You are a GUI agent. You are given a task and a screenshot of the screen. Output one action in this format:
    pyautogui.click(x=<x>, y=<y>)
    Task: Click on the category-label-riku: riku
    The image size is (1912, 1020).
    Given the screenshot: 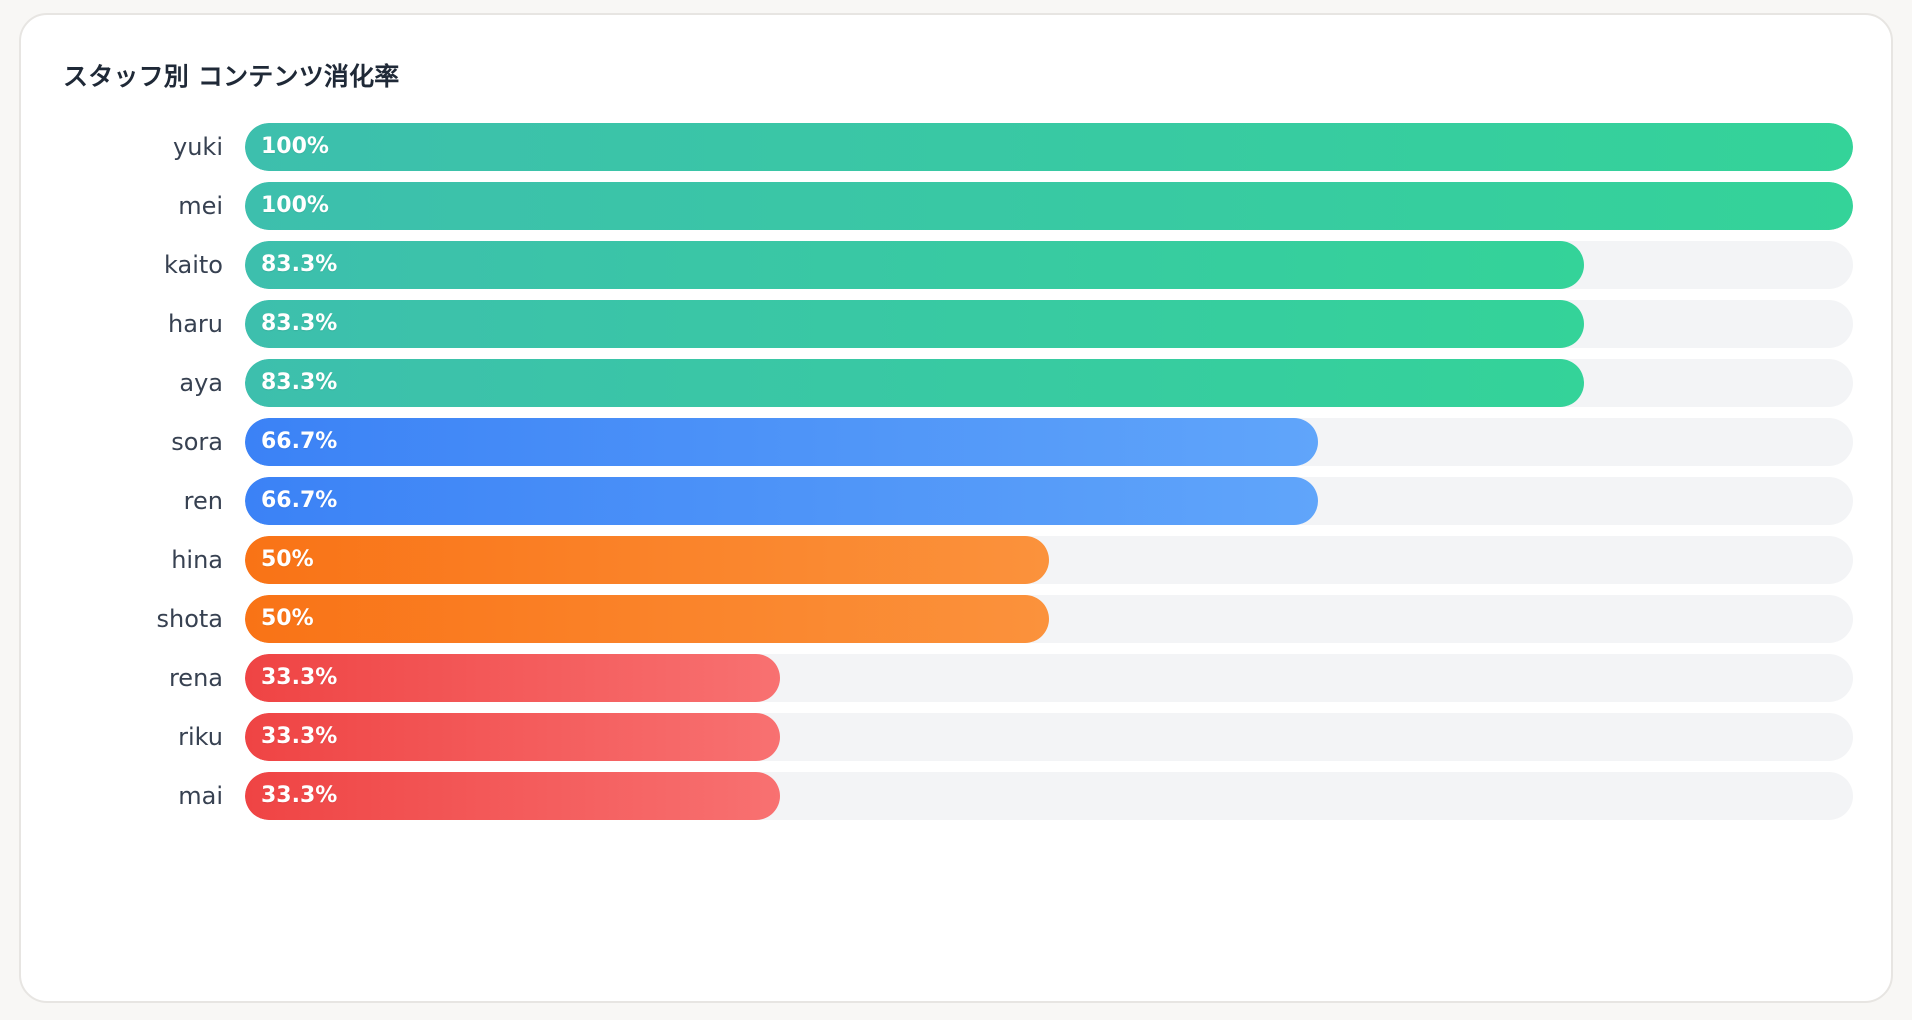 What is the action you would take?
    pyautogui.click(x=200, y=737)
    